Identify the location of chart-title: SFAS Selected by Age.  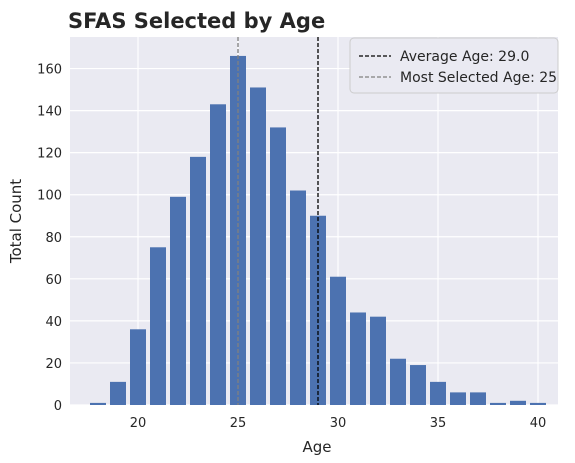
(196, 21).